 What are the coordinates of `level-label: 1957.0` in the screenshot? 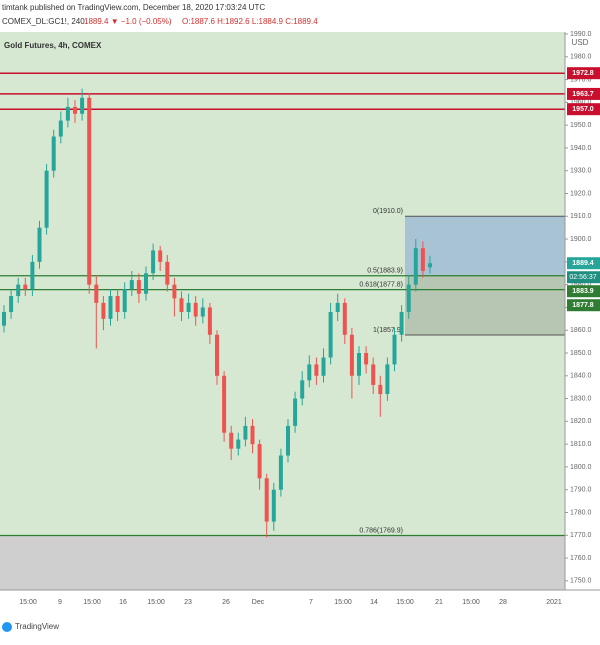 It's located at (583, 109).